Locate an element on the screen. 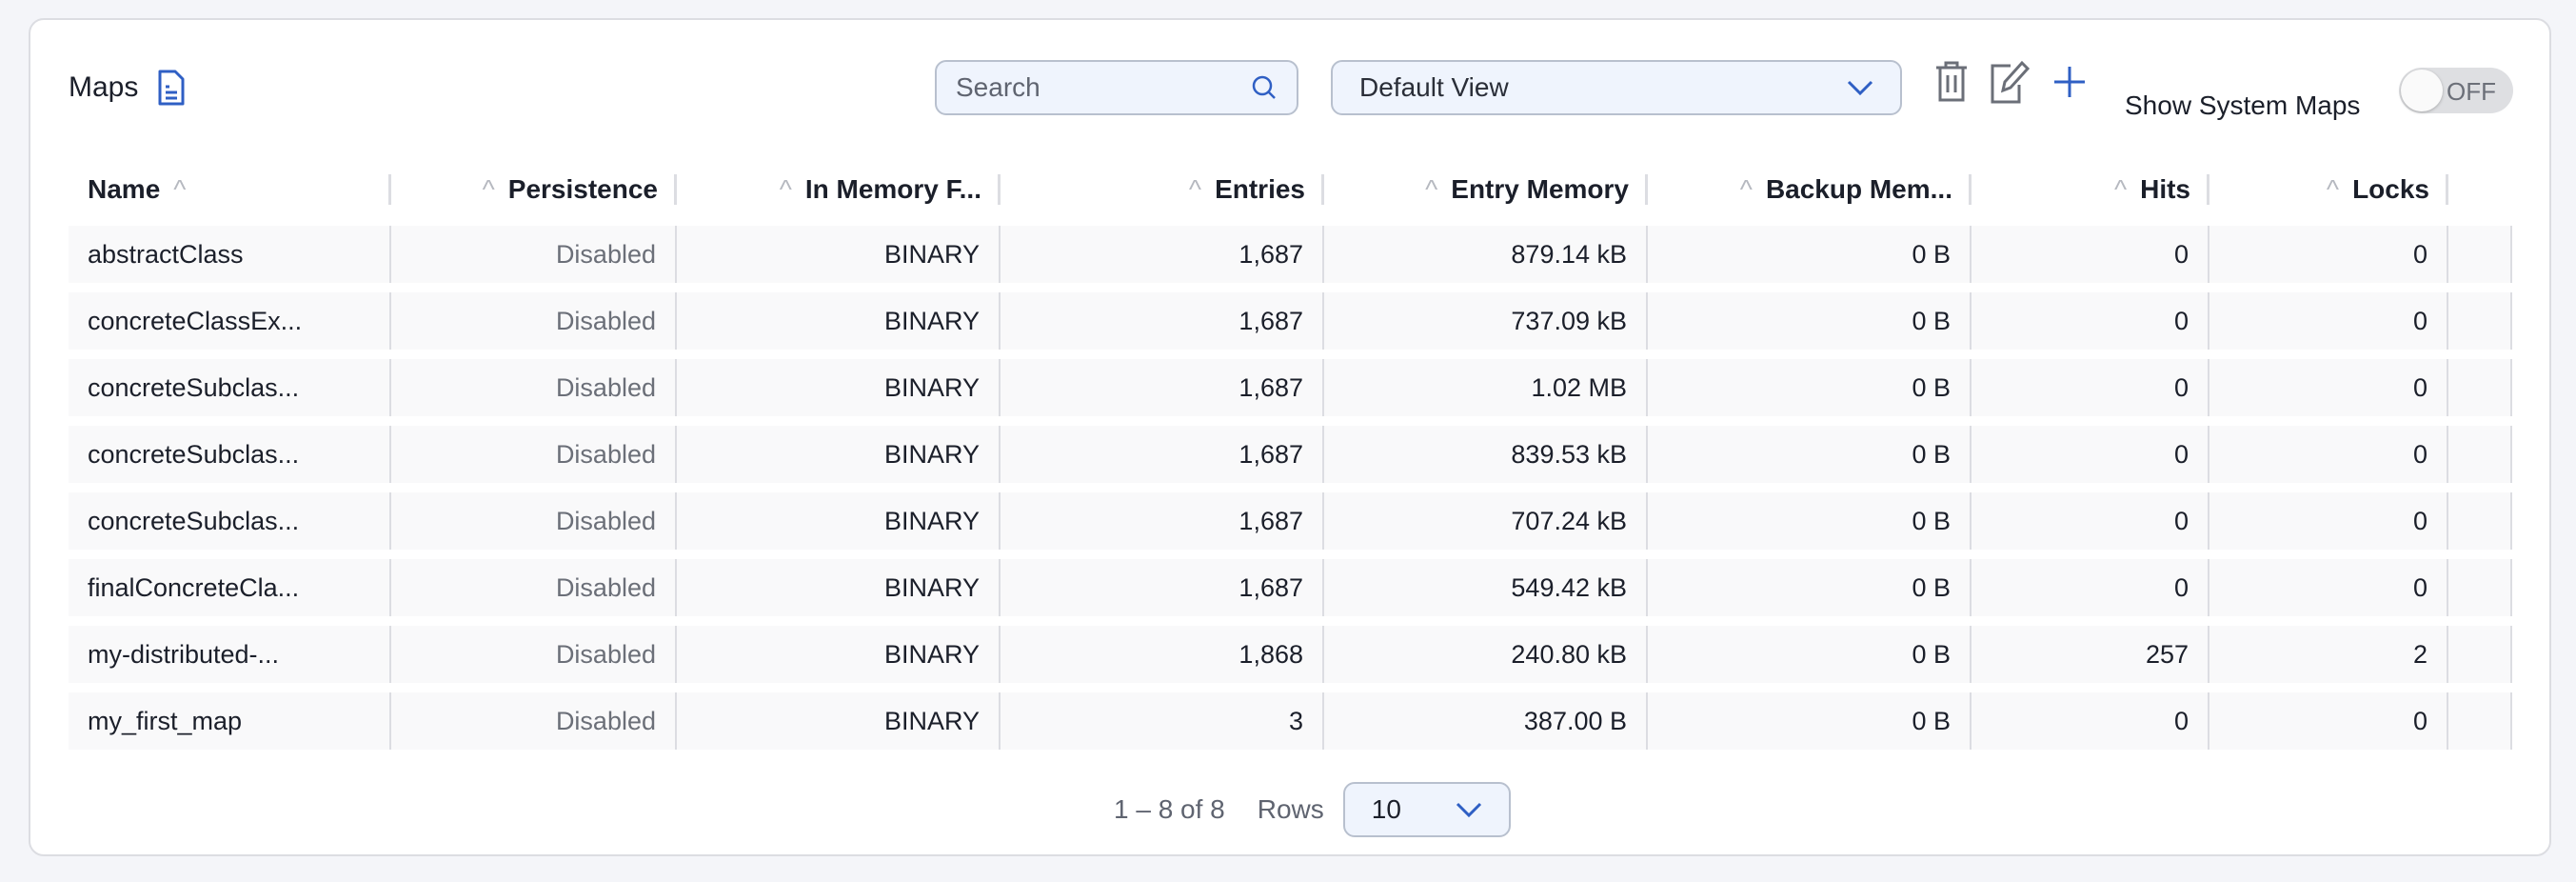 Image resolution: width=2576 pixels, height=882 pixels. table-cell: 839.53 kB is located at coordinates (1486, 455).